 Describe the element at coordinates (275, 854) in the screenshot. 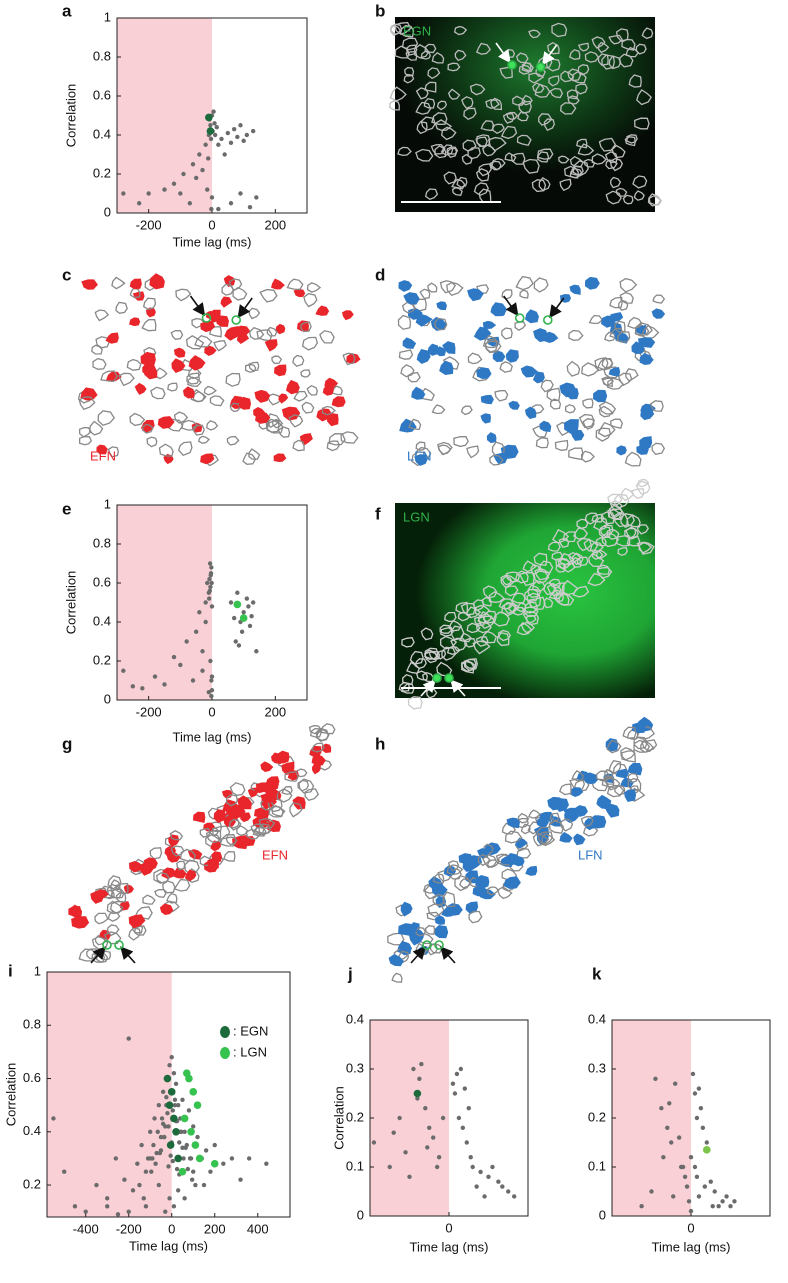

I see `image-label: EFN` at that location.